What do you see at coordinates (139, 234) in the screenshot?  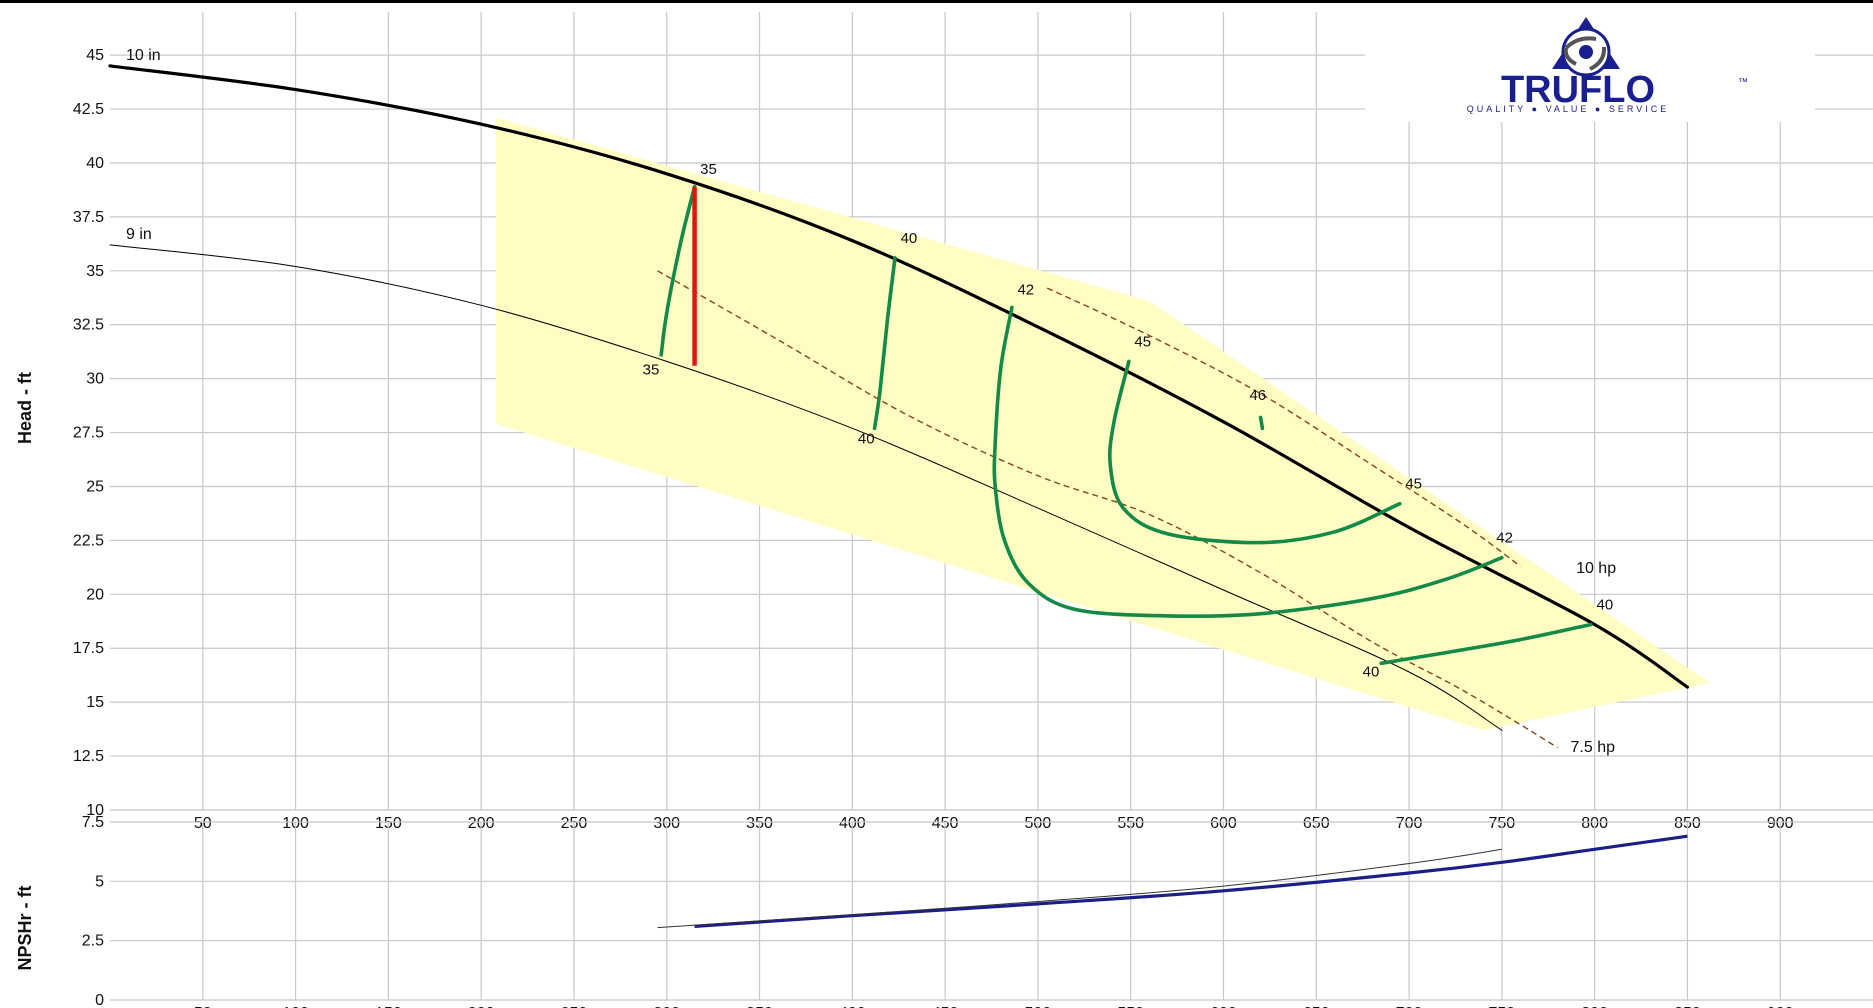 I see `impeller-label-9-in: 9 in` at bounding box center [139, 234].